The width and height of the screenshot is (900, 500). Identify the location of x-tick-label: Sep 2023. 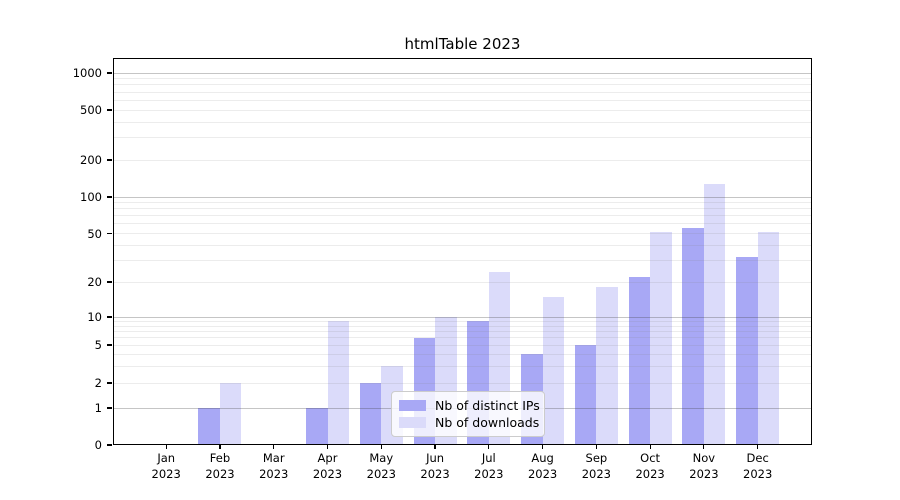
(596, 466).